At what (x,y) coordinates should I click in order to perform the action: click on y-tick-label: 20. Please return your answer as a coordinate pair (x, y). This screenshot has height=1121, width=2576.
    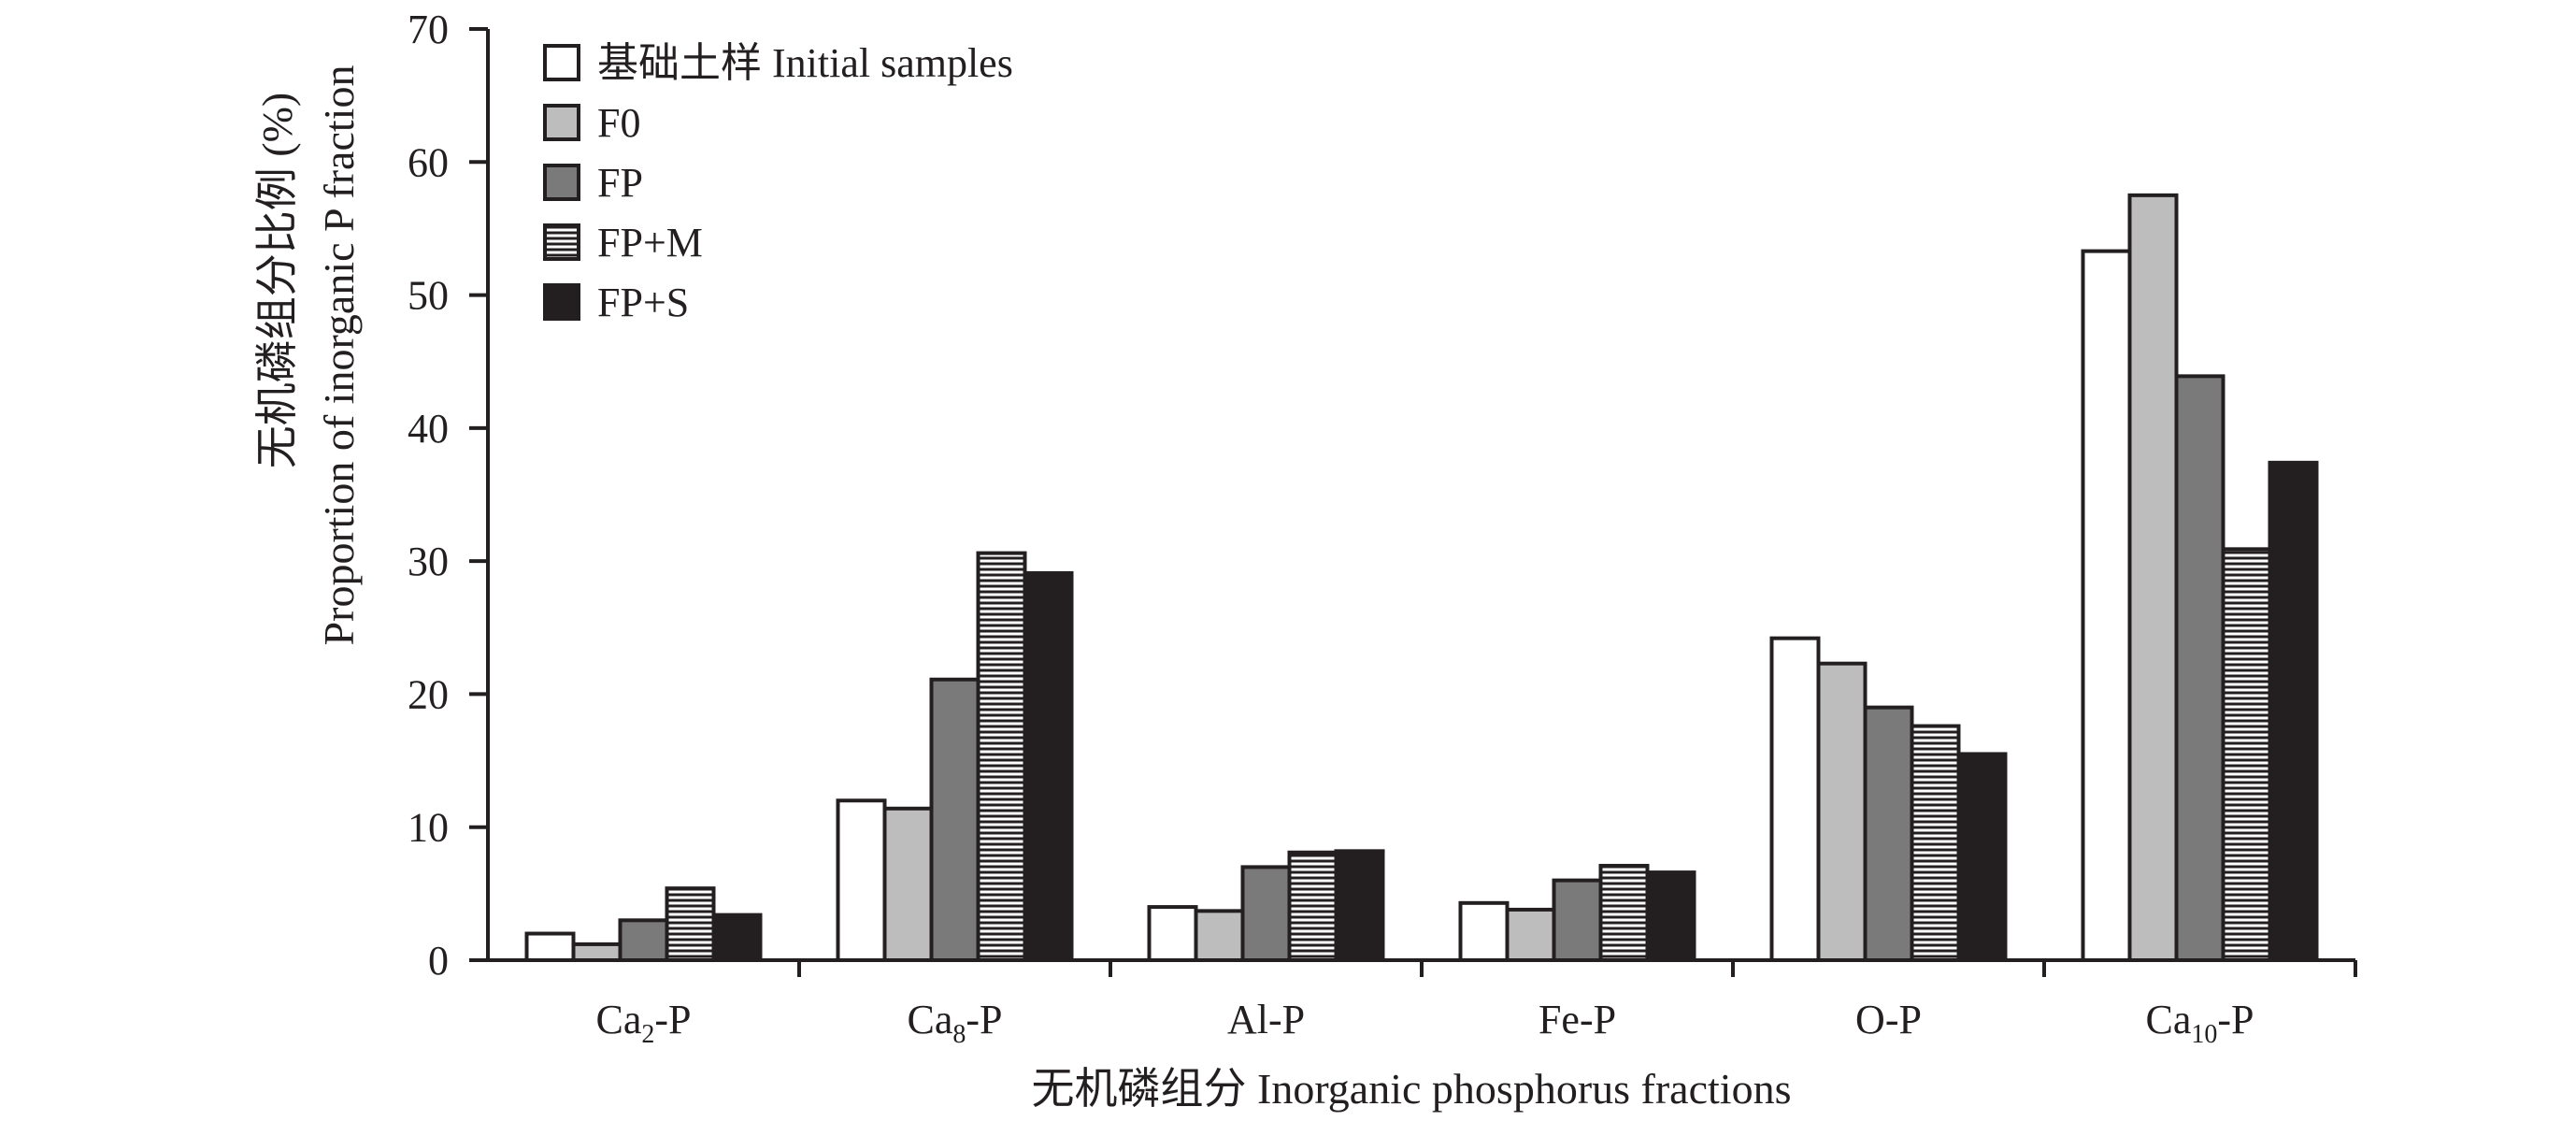
    Looking at the image, I should click on (428, 694).